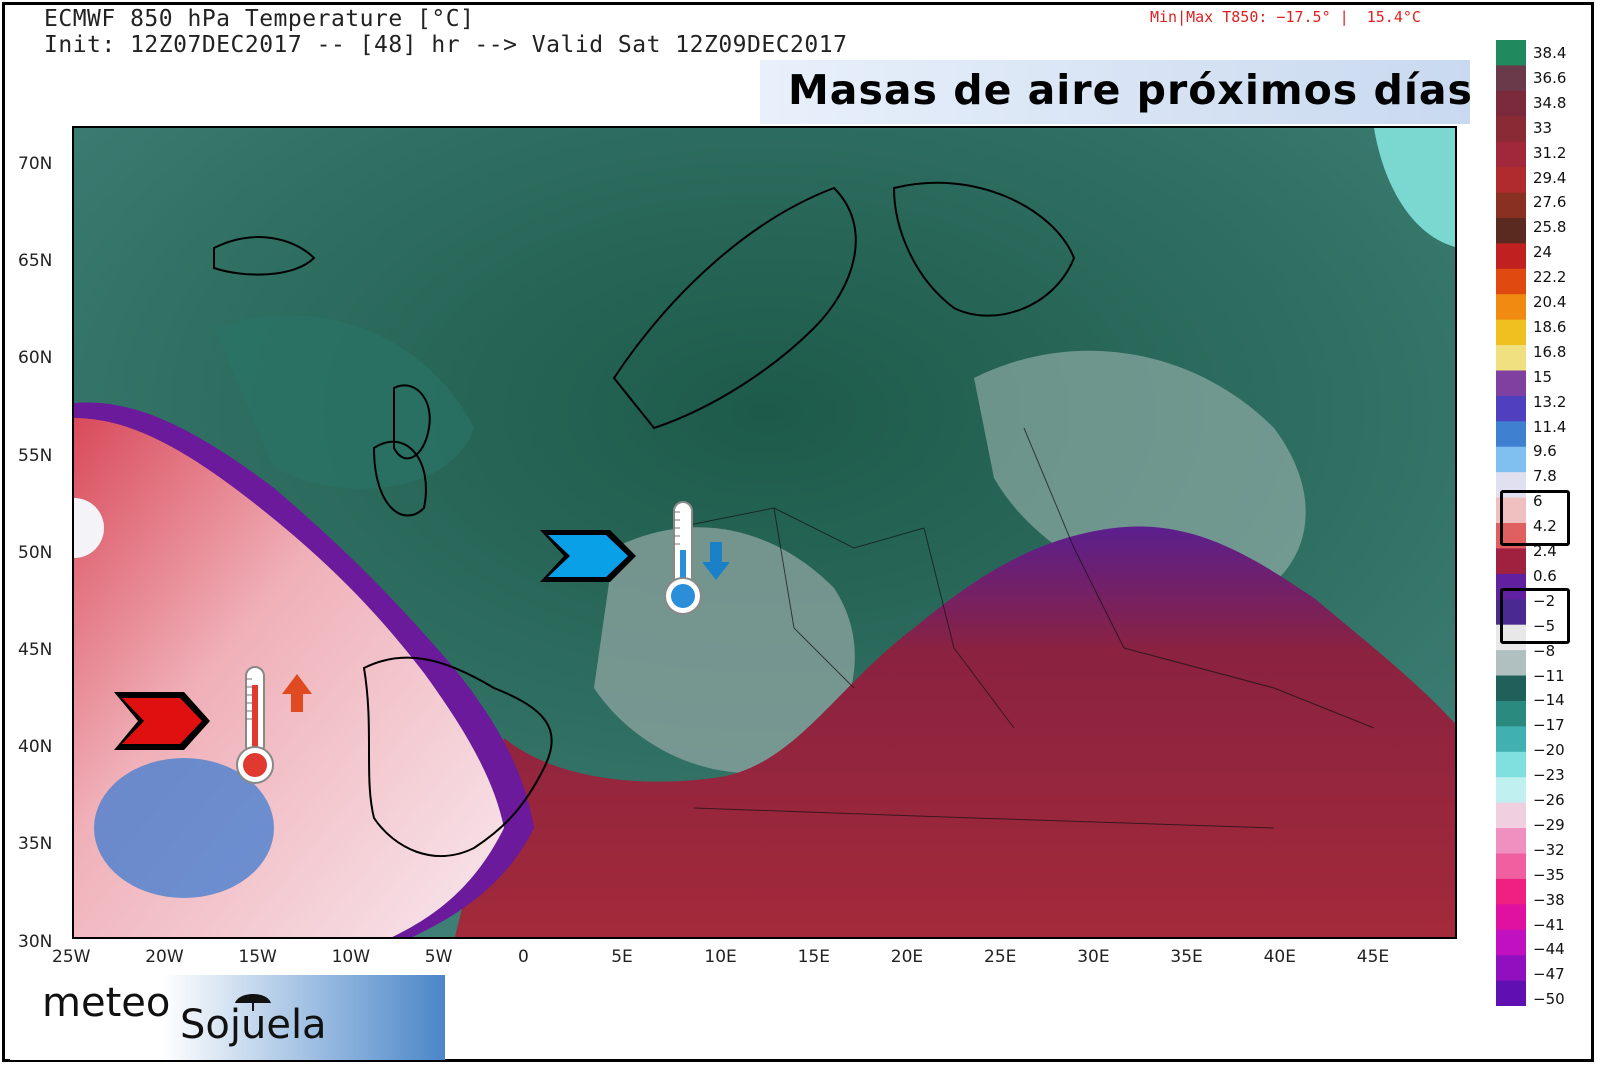 The width and height of the screenshot is (1600, 1067). Describe the element at coordinates (1550, 177) in the screenshot. I see `colorbar-label: 29.4` at that location.